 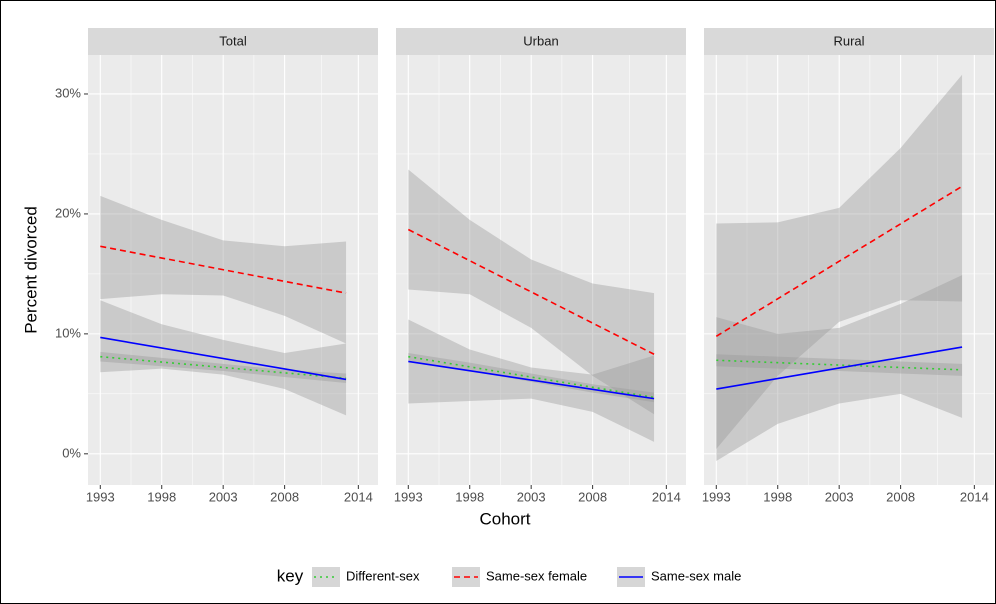 What do you see at coordinates (383, 575) in the screenshot?
I see `legend-label: Different-sex` at bounding box center [383, 575].